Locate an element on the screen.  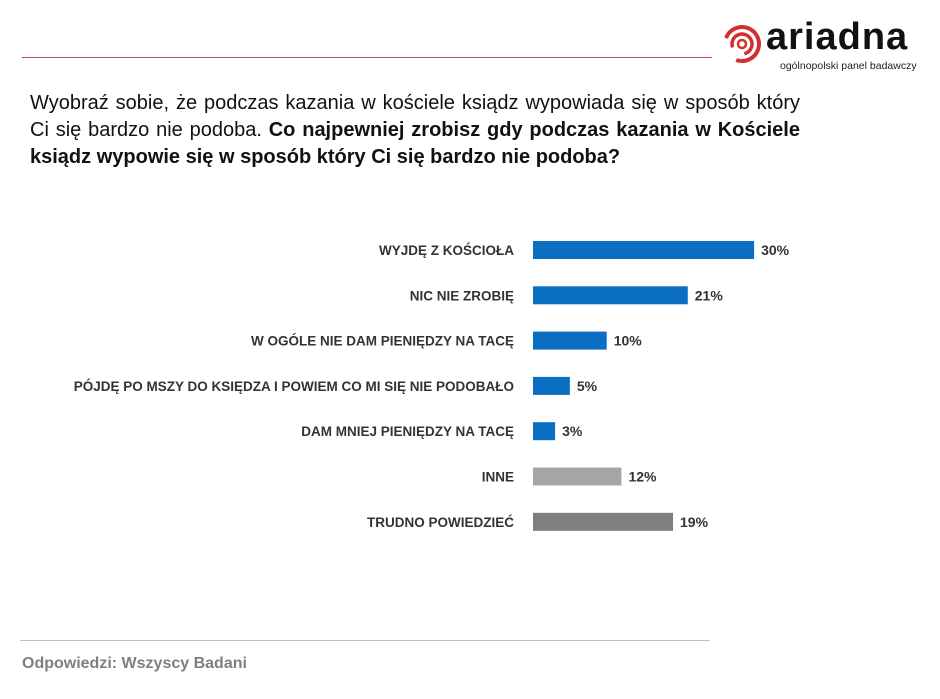
footer-divider is located at coordinates (365, 640).